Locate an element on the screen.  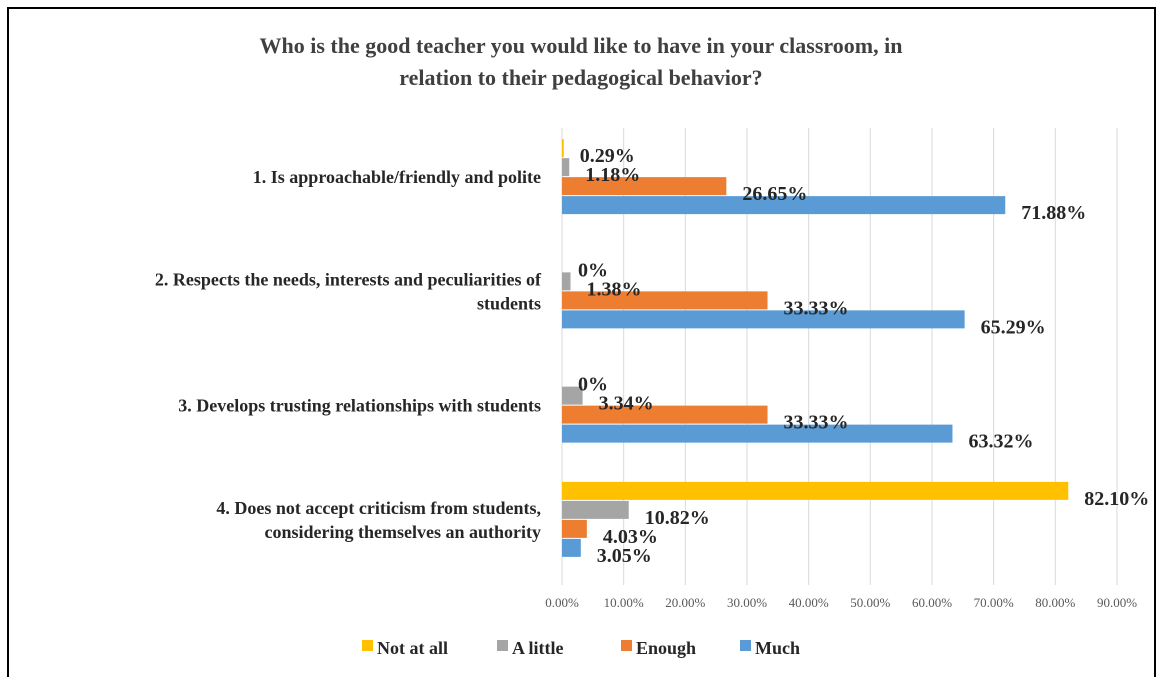
legend-swatch-not-at-all is located at coordinates (367, 645).